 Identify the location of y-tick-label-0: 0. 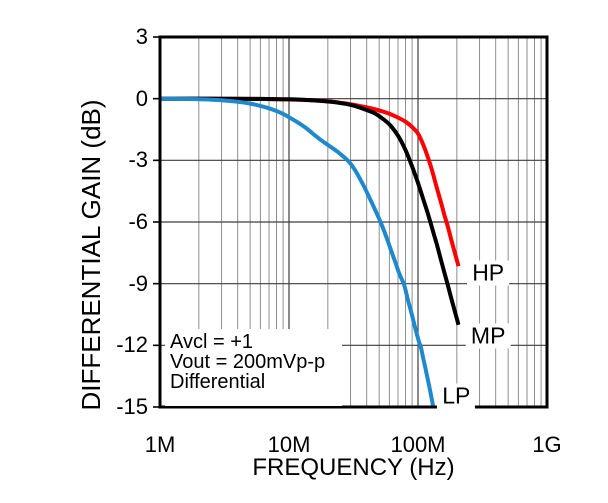
(141, 98).